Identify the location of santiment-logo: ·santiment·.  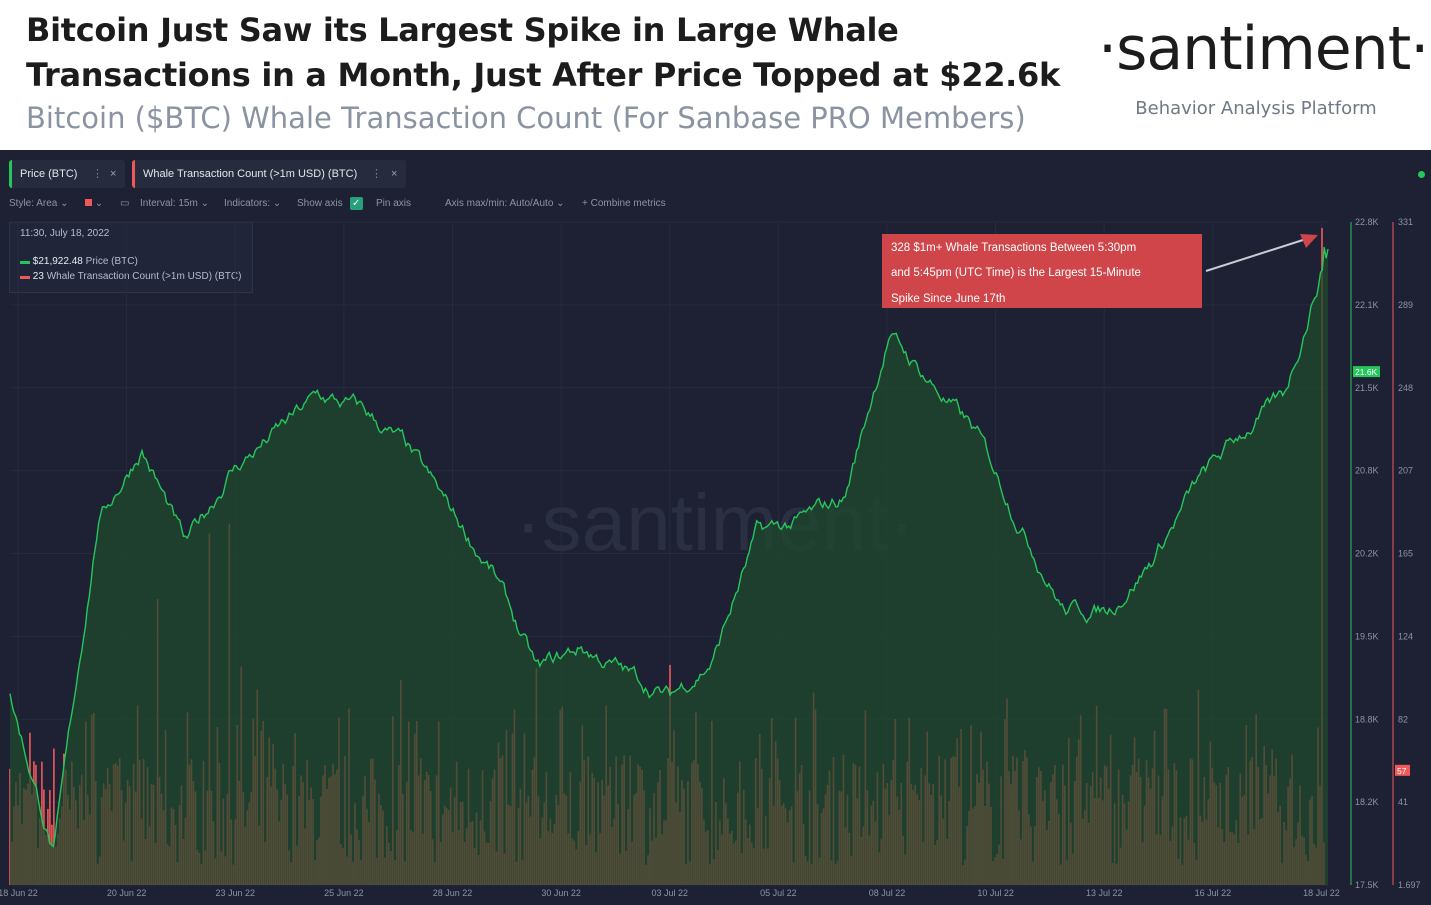
(1263, 49).